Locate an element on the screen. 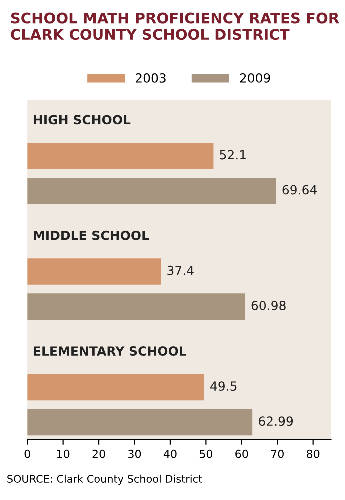 This screenshot has width=345, height=500. legend-label: 2009 is located at coordinates (255, 78).